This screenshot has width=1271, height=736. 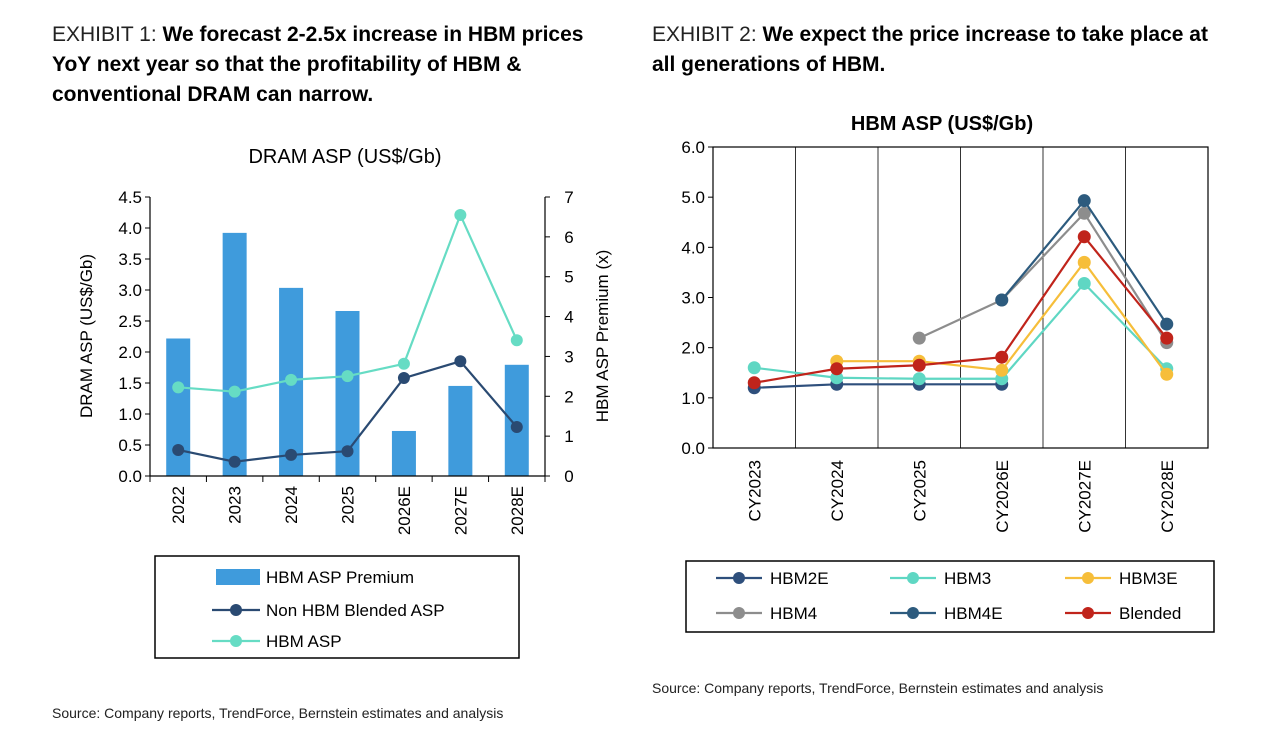 What do you see at coordinates (236, 641) in the screenshot?
I see `legend-swatch-dot-hbm-asp` at bounding box center [236, 641].